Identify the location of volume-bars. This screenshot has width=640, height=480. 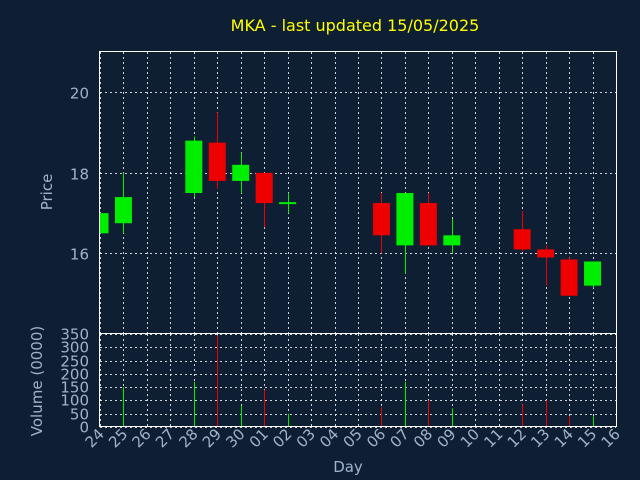
(358, 381).